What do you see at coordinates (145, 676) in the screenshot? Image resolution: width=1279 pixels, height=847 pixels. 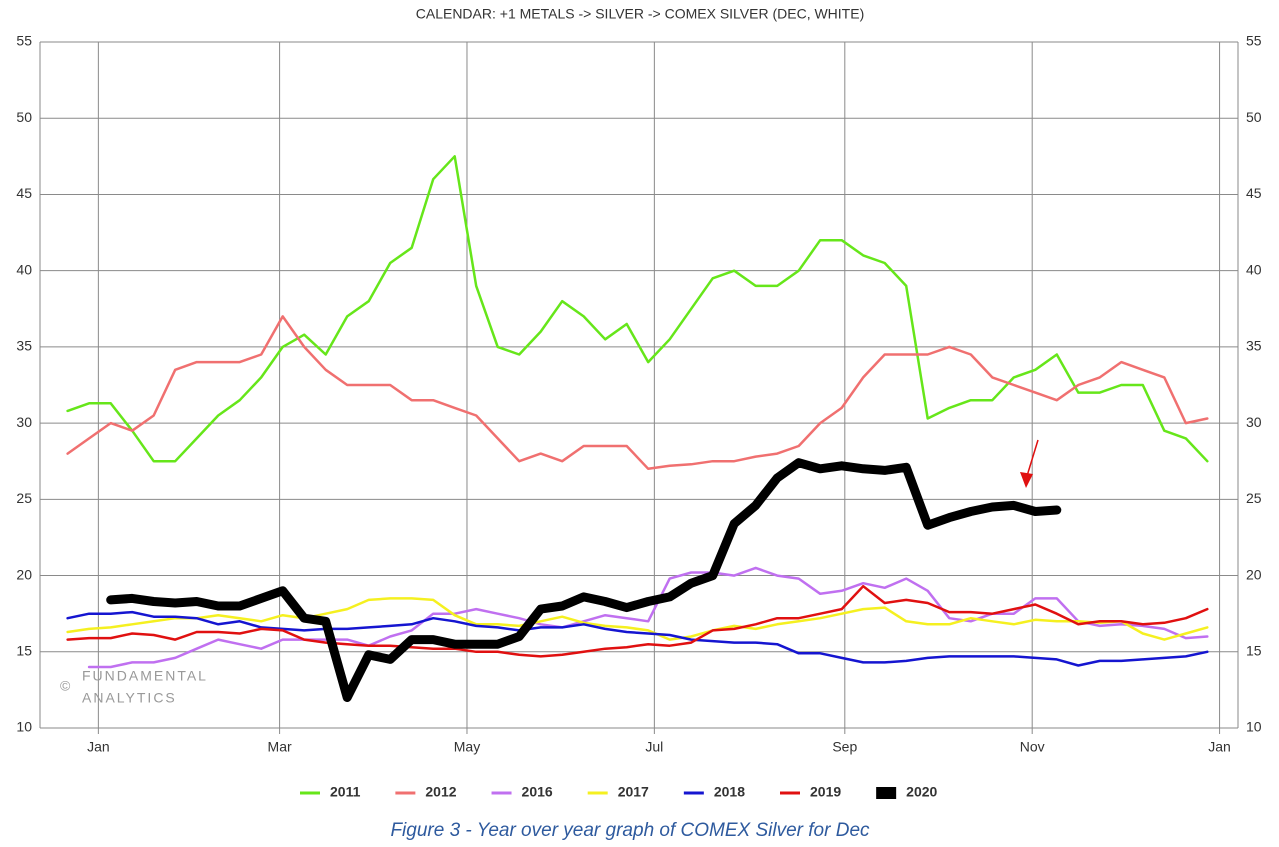 I see `watermark-line: FUNDAMENTAL` at bounding box center [145, 676].